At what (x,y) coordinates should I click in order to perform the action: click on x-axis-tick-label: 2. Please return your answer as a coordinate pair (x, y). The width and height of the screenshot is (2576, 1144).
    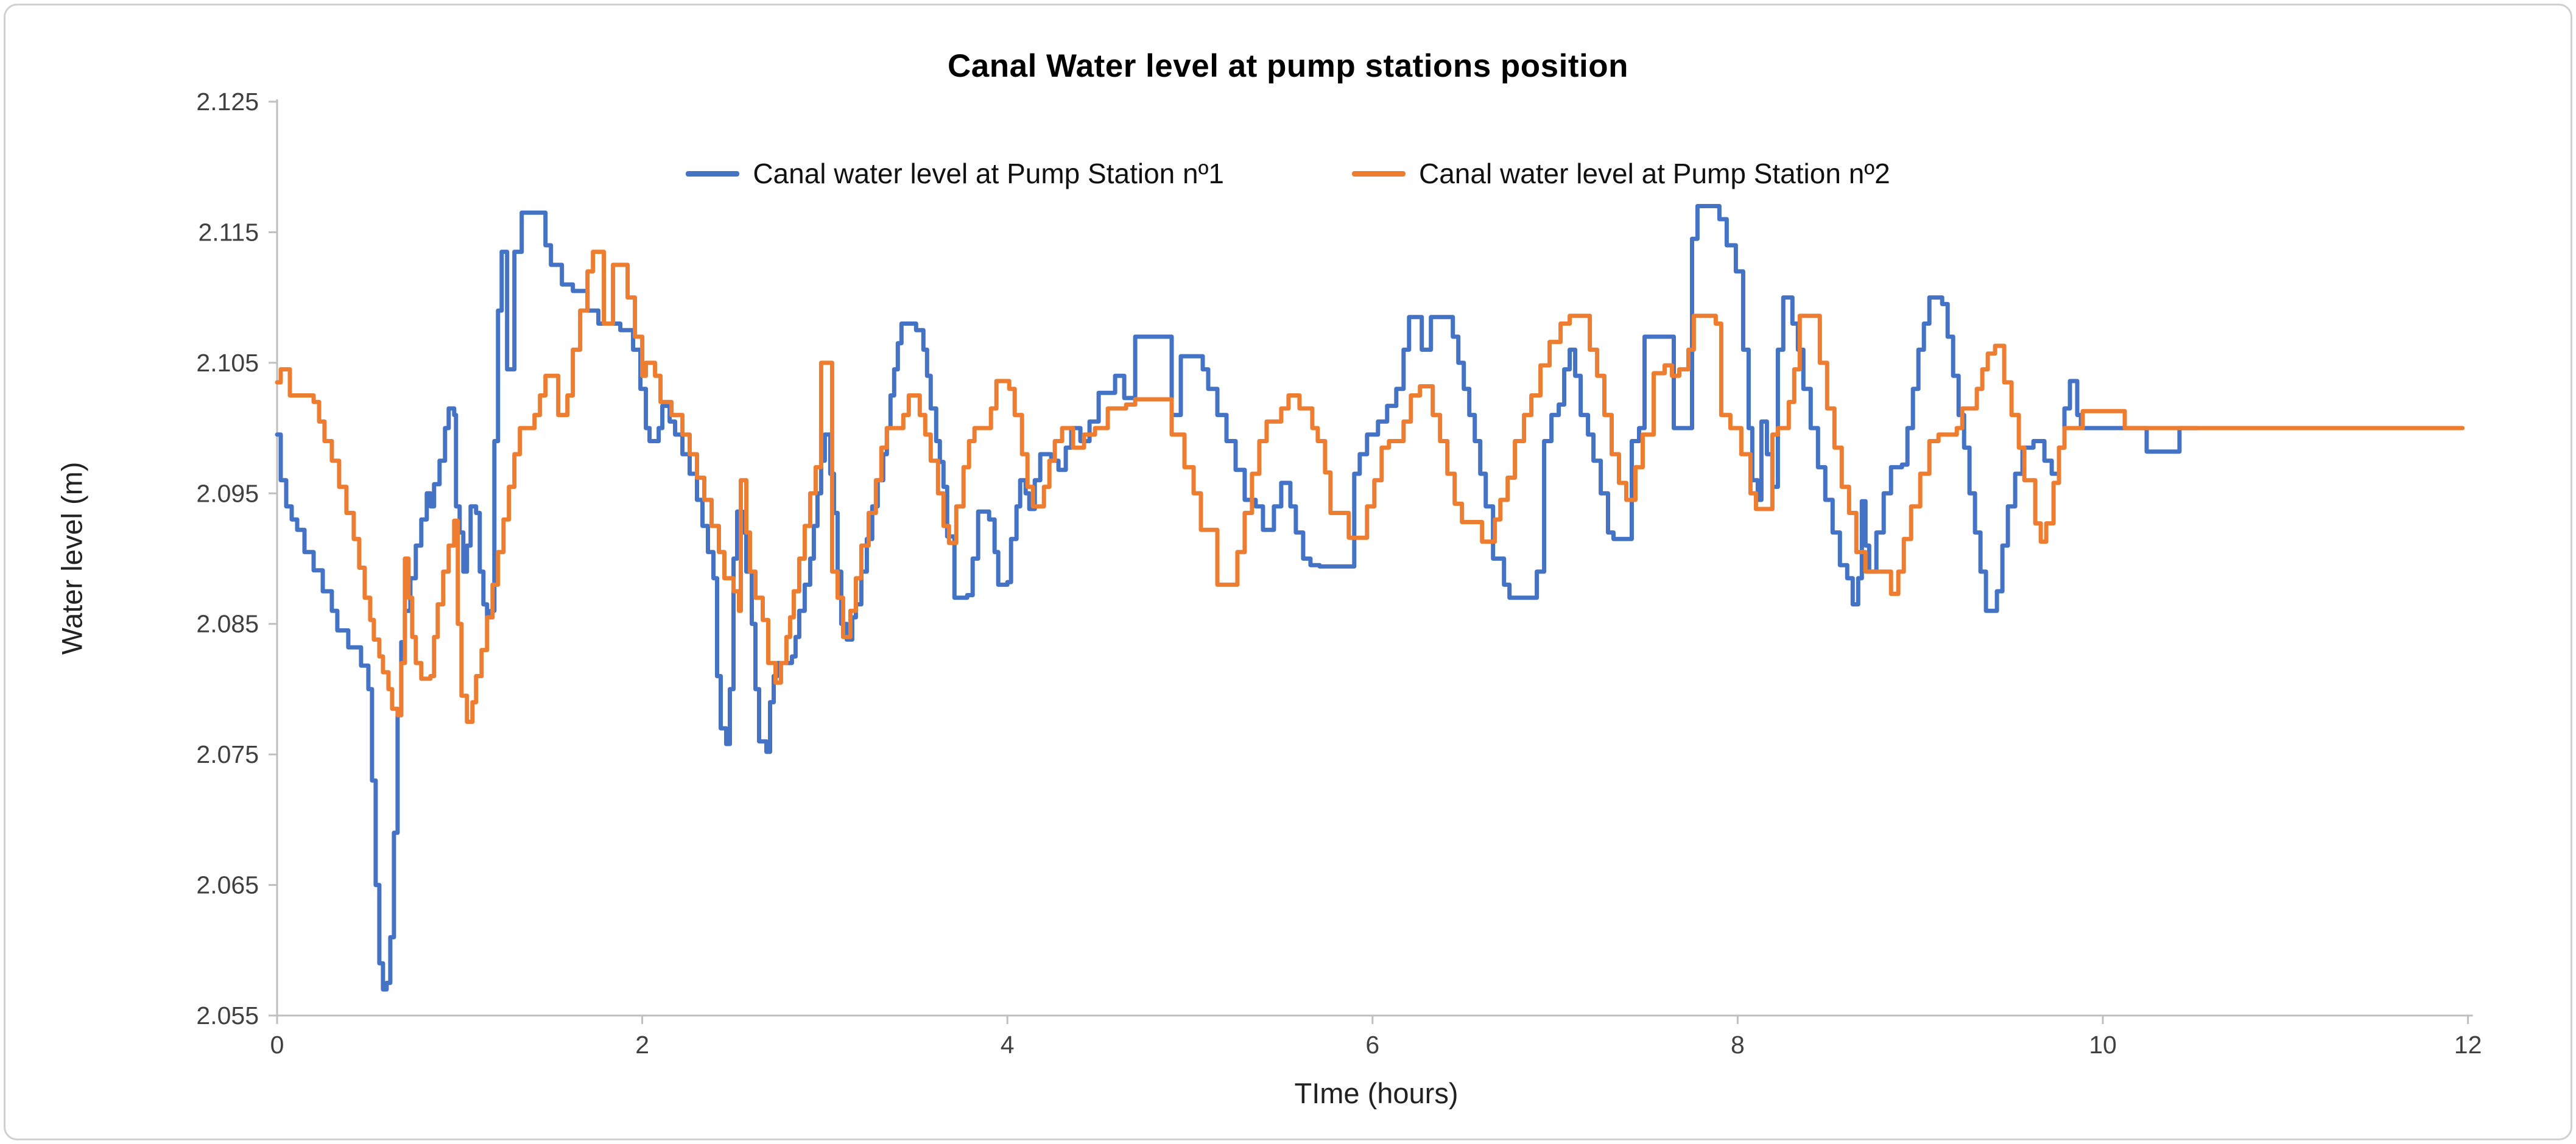
    Looking at the image, I should click on (642, 1045).